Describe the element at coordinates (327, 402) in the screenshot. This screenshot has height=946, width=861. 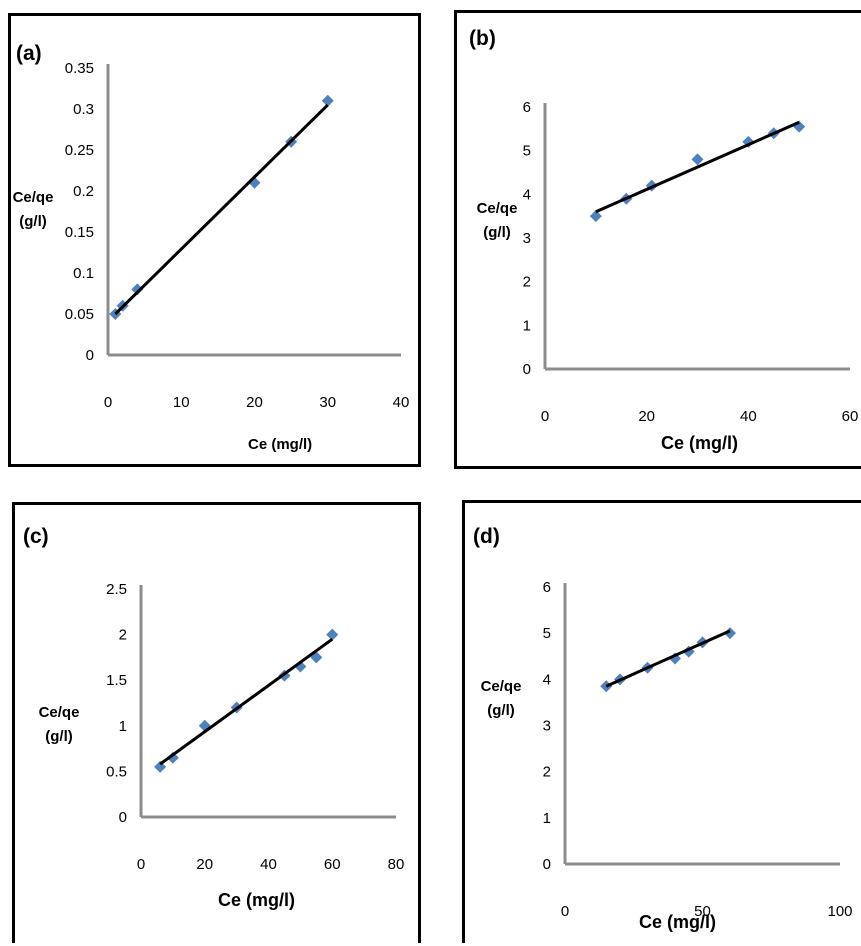
I see `x-tick-label: 30` at that location.